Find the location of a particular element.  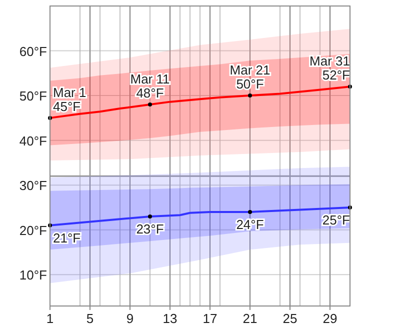

data-label: Mar 1 45°F is located at coordinates (69, 99).